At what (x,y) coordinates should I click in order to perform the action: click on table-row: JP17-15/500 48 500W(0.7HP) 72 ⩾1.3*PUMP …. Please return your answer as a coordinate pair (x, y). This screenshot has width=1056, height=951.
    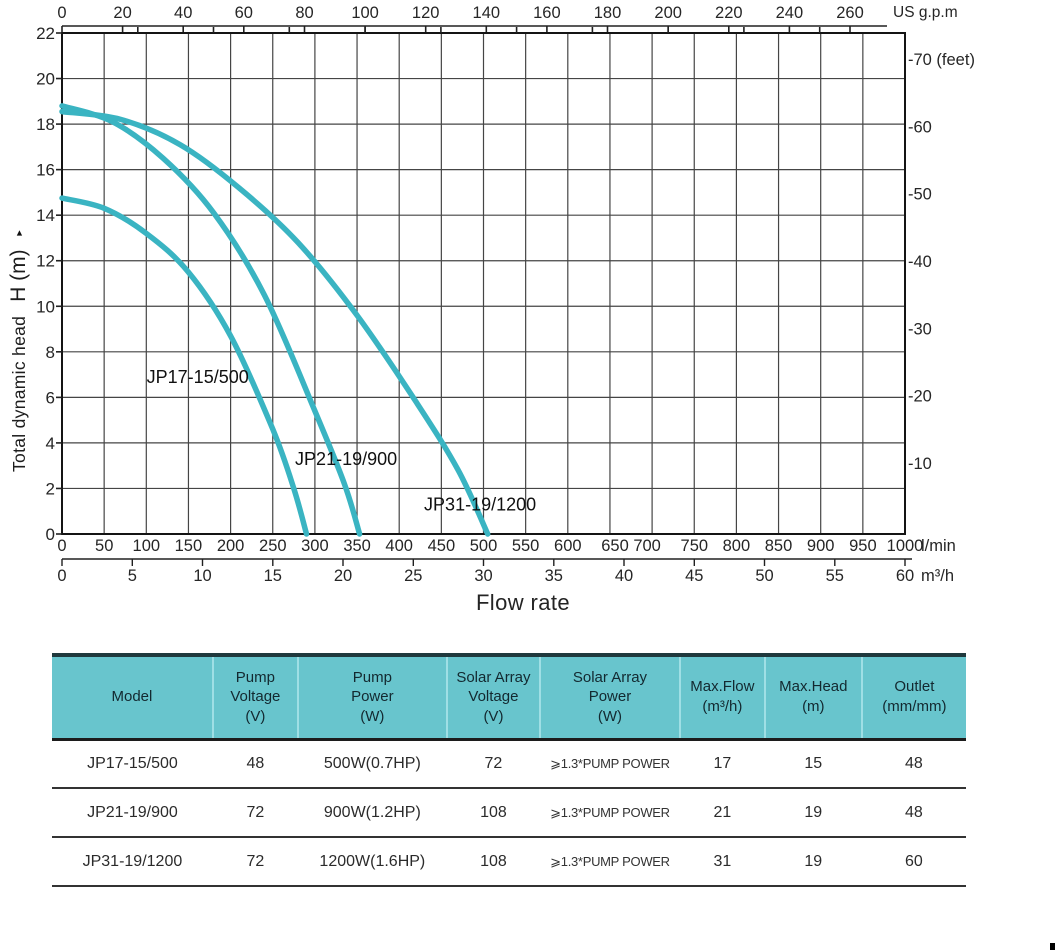
    Looking at the image, I should click on (509, 764).